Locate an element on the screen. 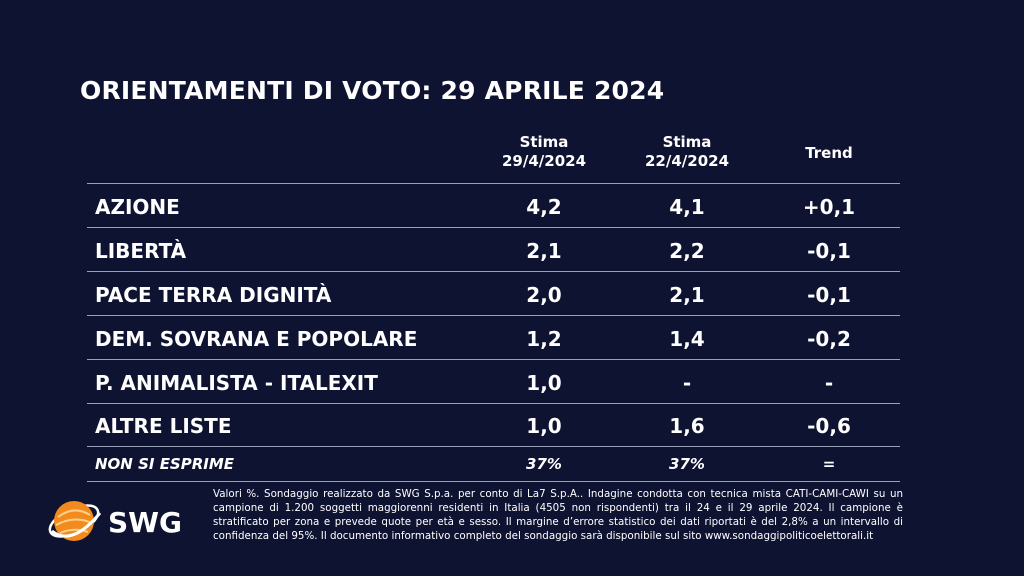  table-row-abstain: NON SI ESPRIME 37% 37% = is located at coordinates (512, 468).